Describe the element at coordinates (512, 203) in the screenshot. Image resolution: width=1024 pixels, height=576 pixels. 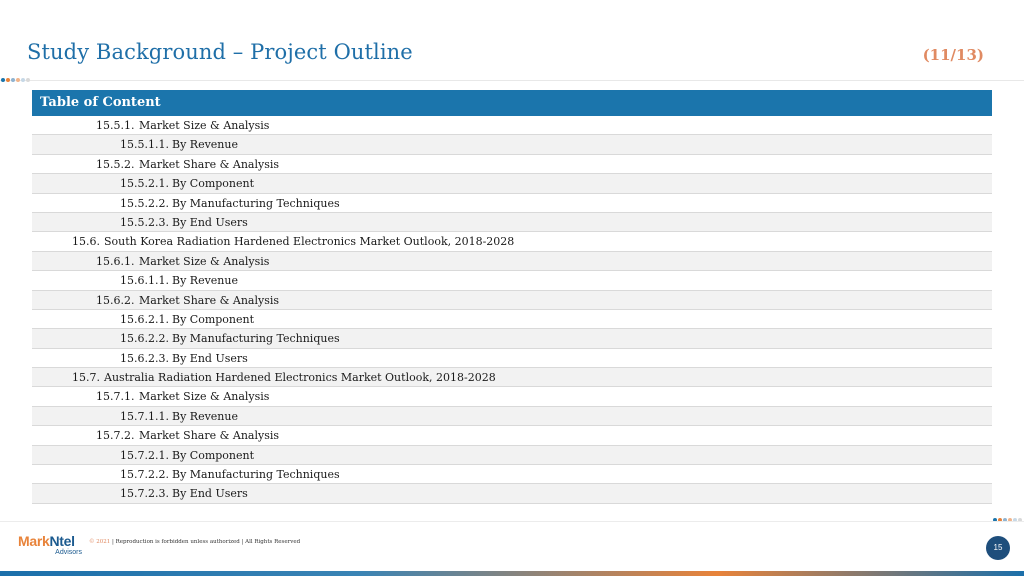
I see `toc-row: 15.5.2.2. By Manufacturing Techniques` at that location.